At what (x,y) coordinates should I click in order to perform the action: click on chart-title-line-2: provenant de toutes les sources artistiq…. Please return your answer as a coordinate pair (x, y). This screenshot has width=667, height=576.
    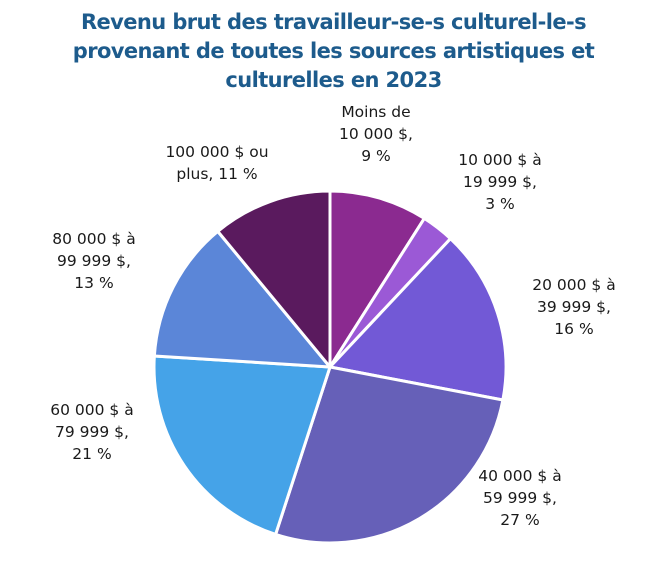
    Looking at the image, I should click on (333, 51).